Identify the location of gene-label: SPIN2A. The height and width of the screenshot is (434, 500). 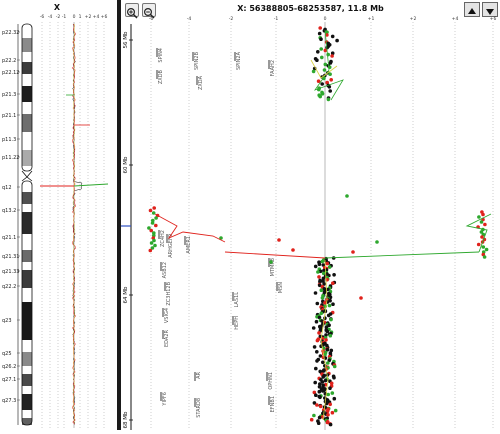
(239, 60).